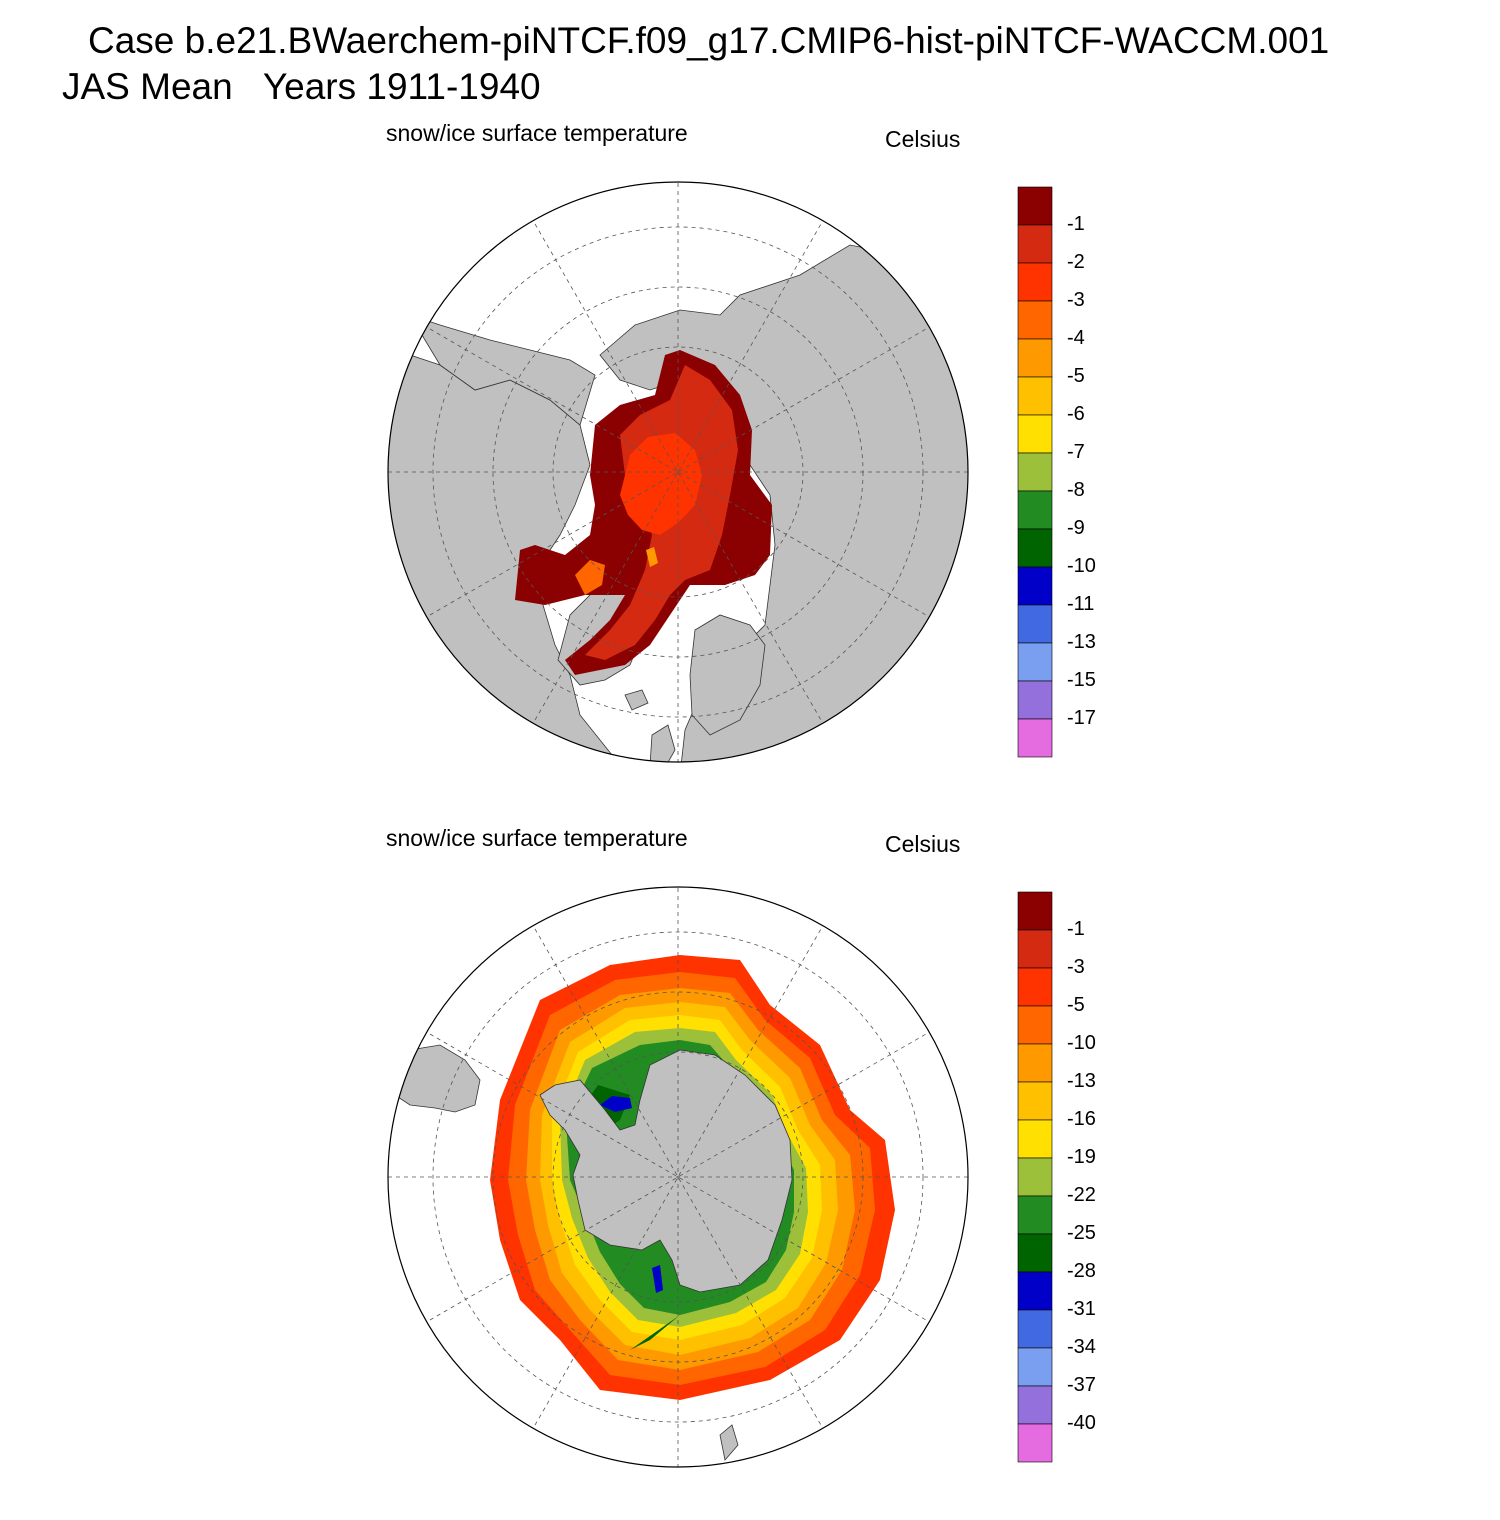  What do you see at coordinates (1081, 718) in the screenshot?
I see `colorbar-tick-label: -17` at bounding box center [1081, 718].